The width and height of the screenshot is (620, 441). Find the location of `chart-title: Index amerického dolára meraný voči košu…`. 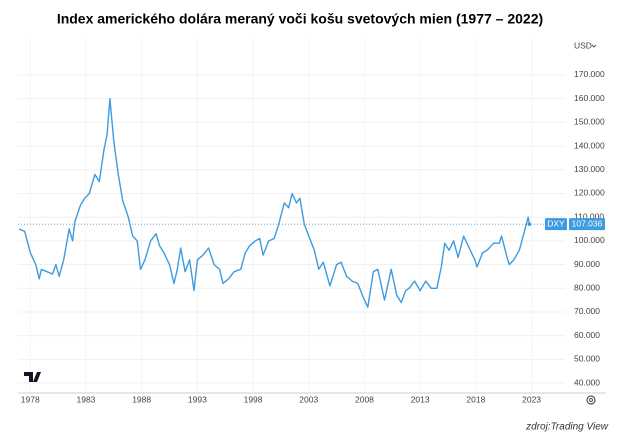

chart-title: Index amerického dolára meraný voči košu… is located at coordinates (300, 19).